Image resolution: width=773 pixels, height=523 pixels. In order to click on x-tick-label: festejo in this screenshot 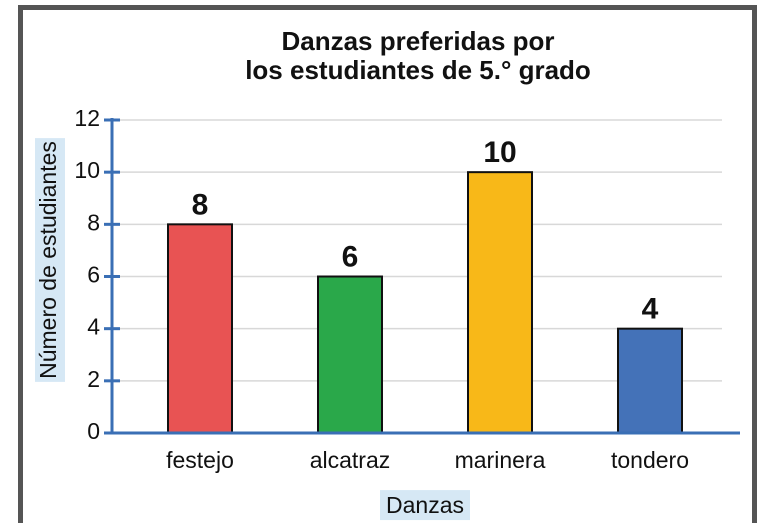, I will do `click(200, 460)`.